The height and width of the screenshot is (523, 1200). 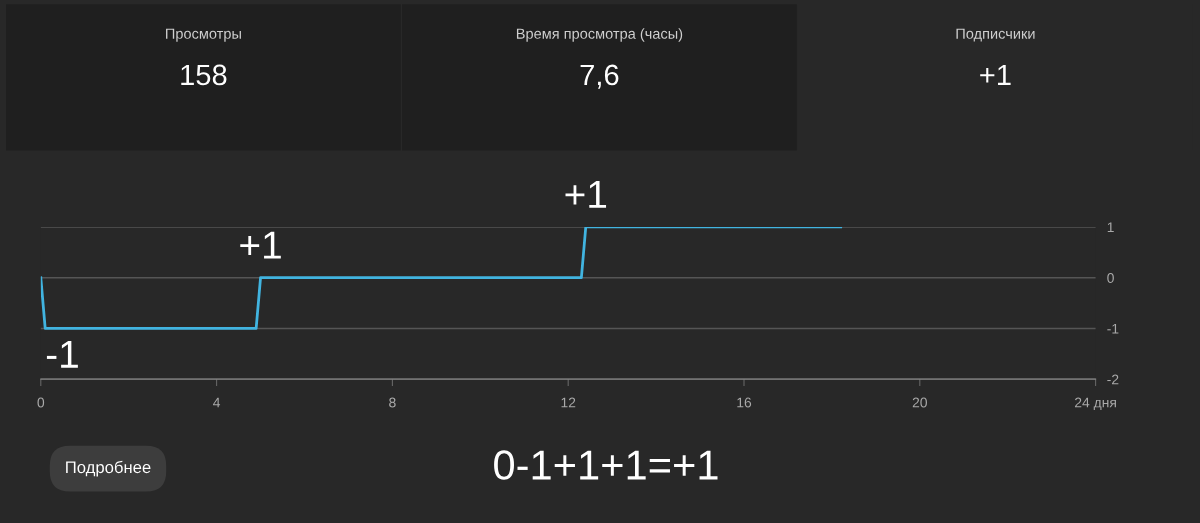 I want to click on text: Подписчики, so click(x=995, y=35).